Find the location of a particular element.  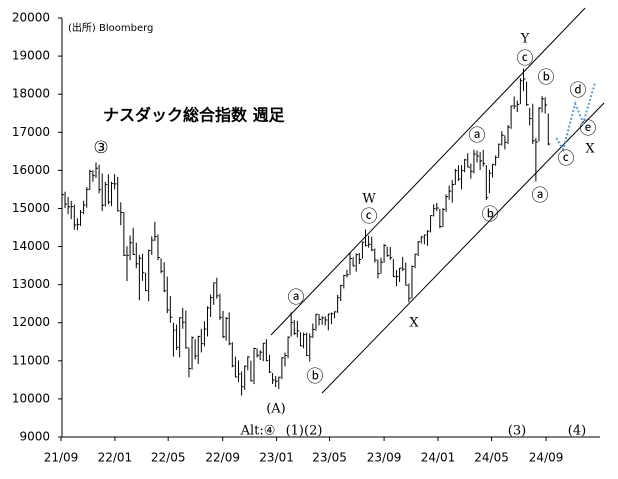

y-tick-label: 10000 is located at coordinates (31, 398).